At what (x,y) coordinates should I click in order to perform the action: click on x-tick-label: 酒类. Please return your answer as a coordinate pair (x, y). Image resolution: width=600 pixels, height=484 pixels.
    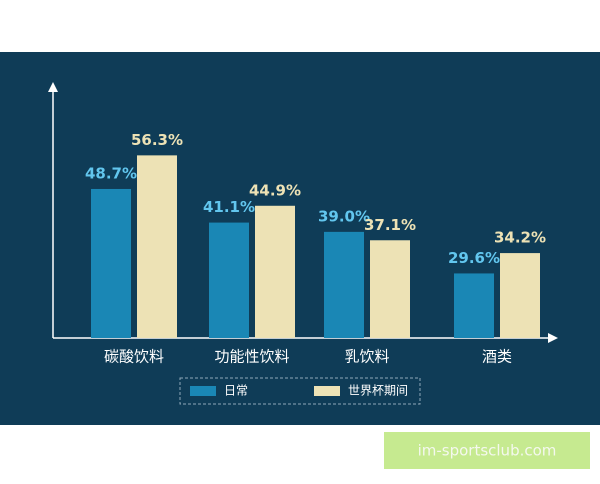
    Looking at the image, I should click on (497, 357).